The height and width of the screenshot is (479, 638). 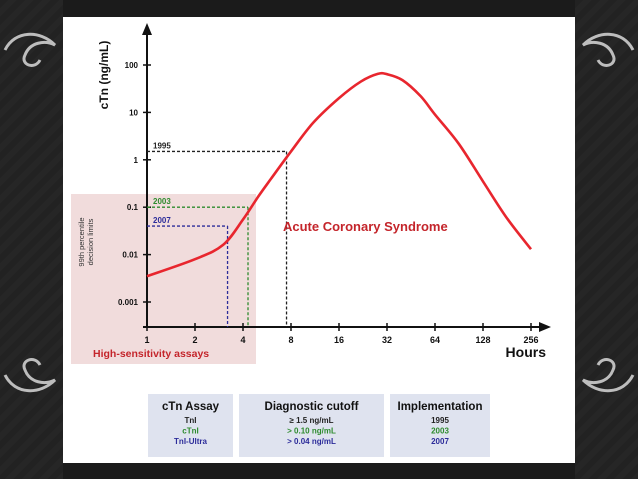 What do you see at coordinates (311, 431) in the screenshot?
I see `table-cell-1-cutoff: > 0.10 ng/mL` at bounding box center [311, 431].